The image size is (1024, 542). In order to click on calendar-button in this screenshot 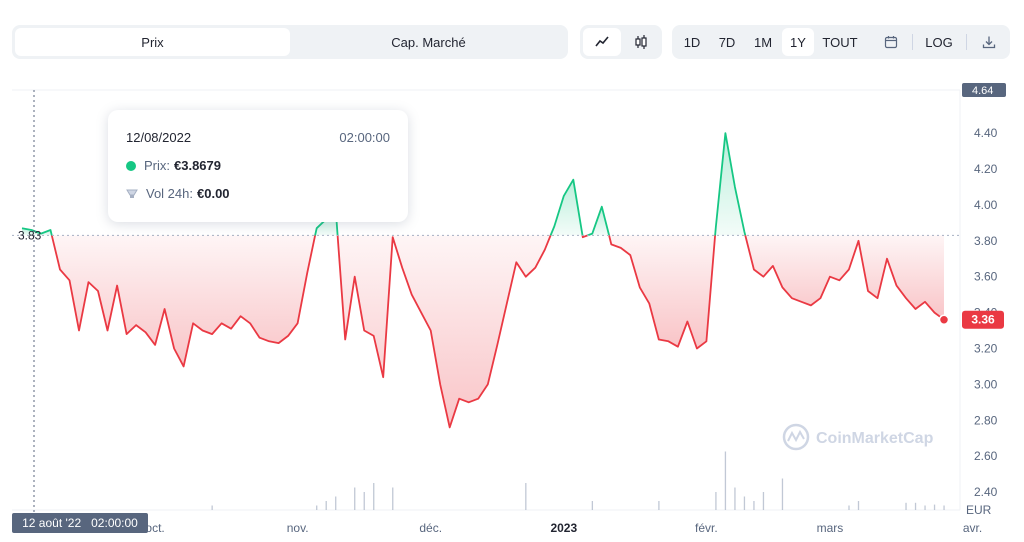, I will do `click(891, 42)`.